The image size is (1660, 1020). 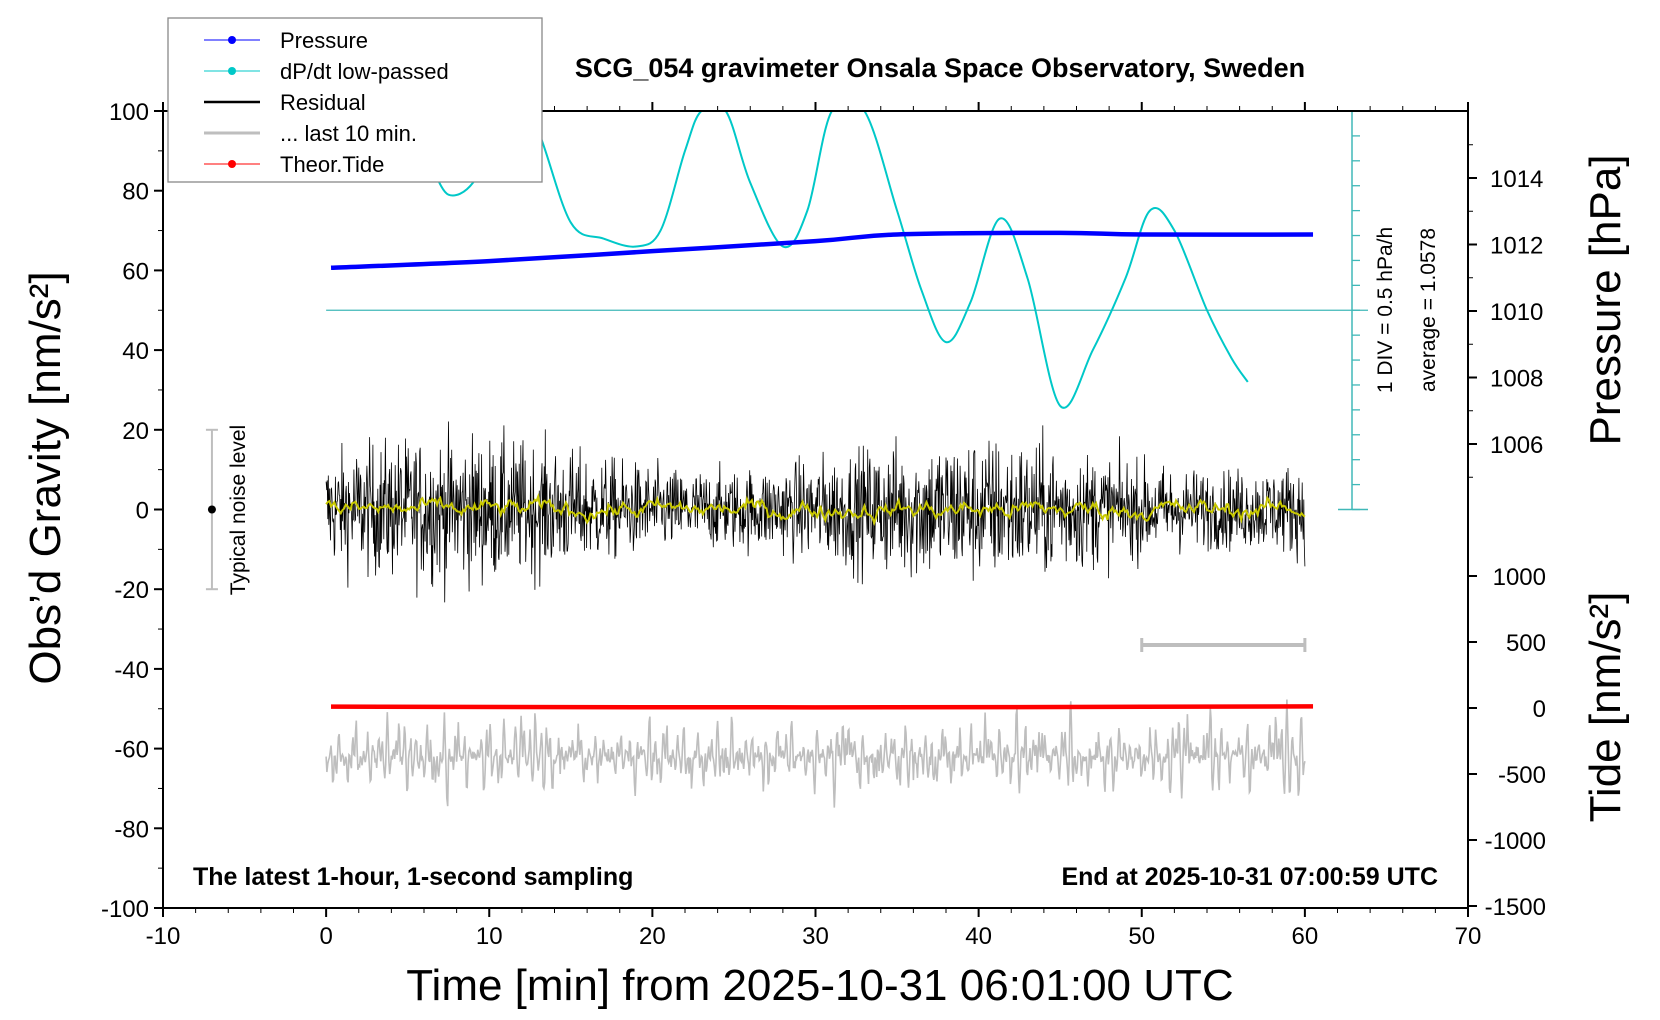 I want to click on y-tick-label: 60, so click(x=135, y=271).